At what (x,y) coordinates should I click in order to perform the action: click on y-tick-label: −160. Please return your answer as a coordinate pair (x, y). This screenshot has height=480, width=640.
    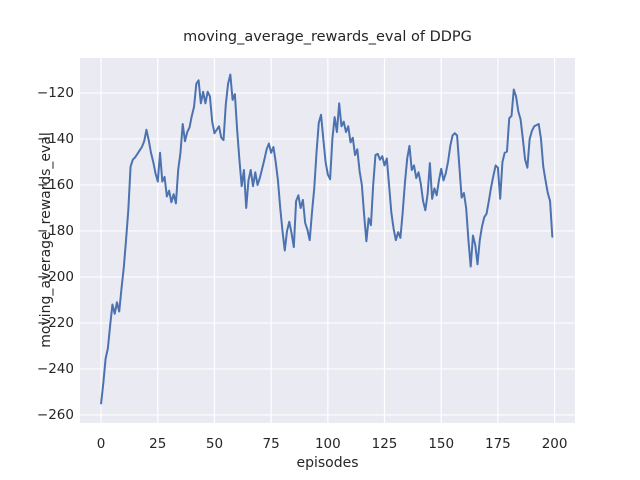
    Looking at the image, I should click on (55, 184).